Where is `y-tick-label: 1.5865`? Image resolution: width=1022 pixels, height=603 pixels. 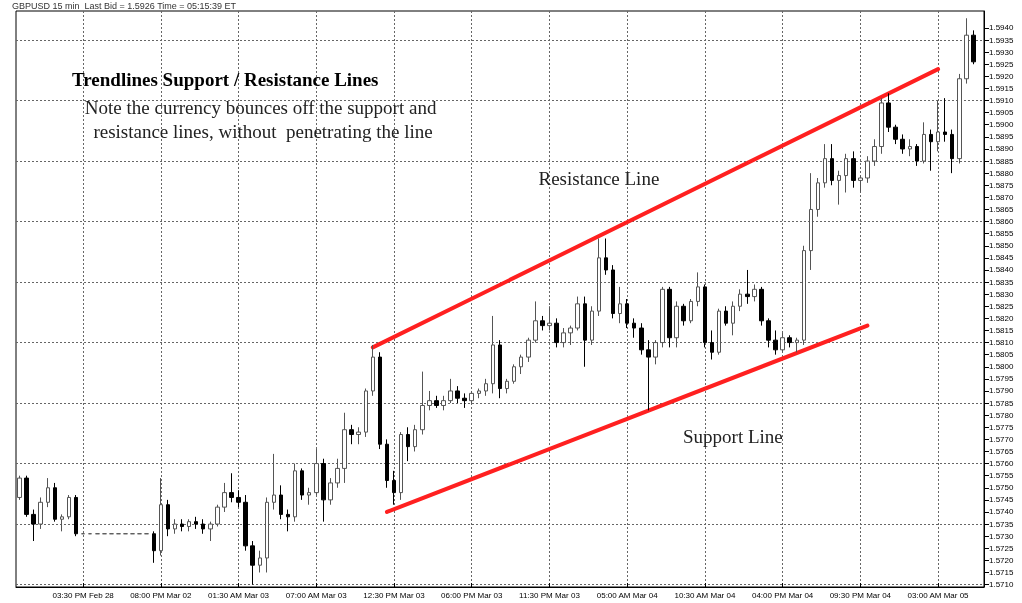
y-tick-label: 1.5865 is located at coordinates (1002, 209).